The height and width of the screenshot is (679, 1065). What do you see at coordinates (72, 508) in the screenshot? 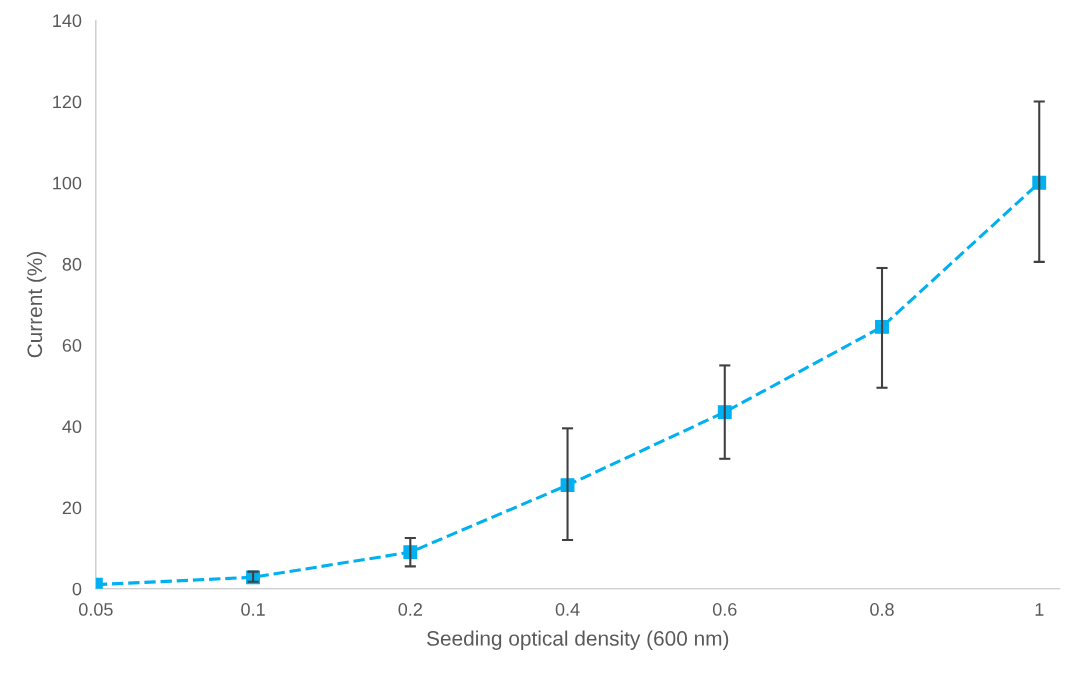
I see `y-tick-label: 20` at bounding box center [72, 508].